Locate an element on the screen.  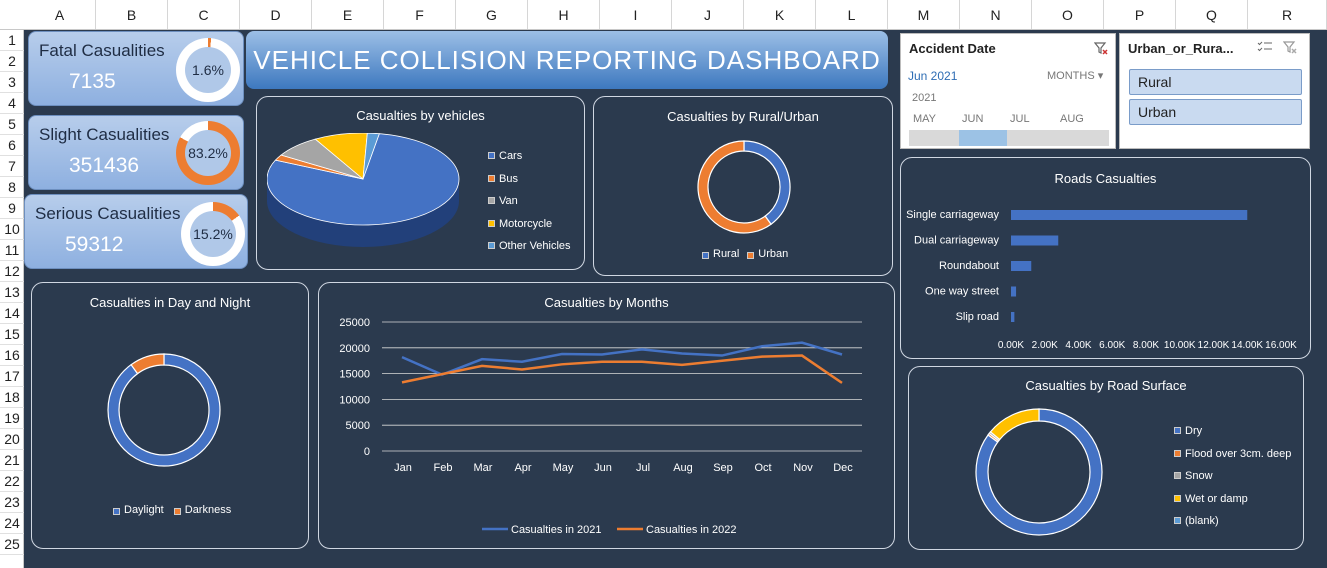
column-header-i: I is located at coordinates (636, 14).